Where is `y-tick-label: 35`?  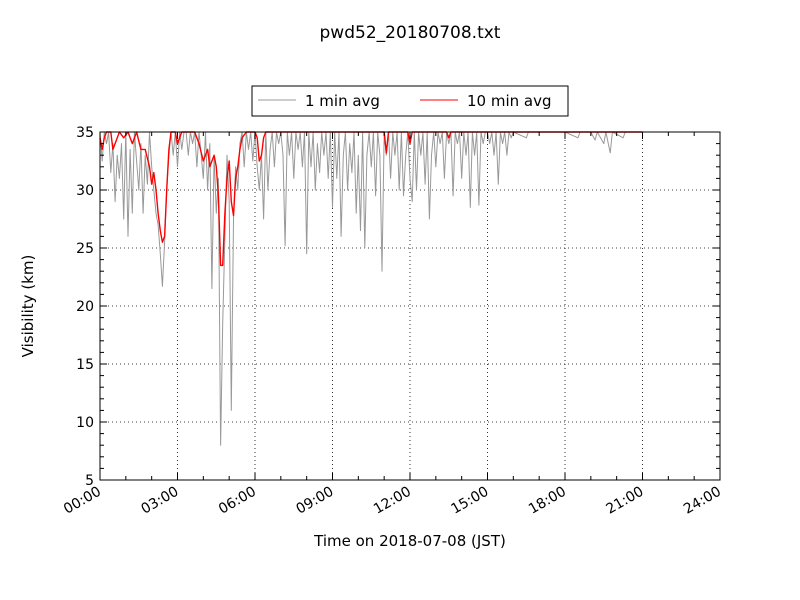 y-tick-label: 35 is located at coordinates (85, 133).